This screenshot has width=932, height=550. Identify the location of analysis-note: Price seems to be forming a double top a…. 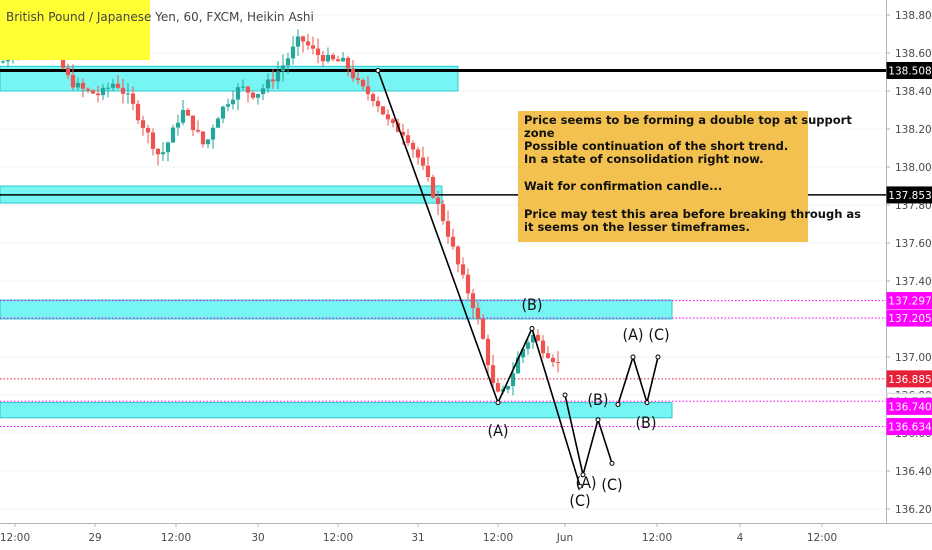
(689, 176).